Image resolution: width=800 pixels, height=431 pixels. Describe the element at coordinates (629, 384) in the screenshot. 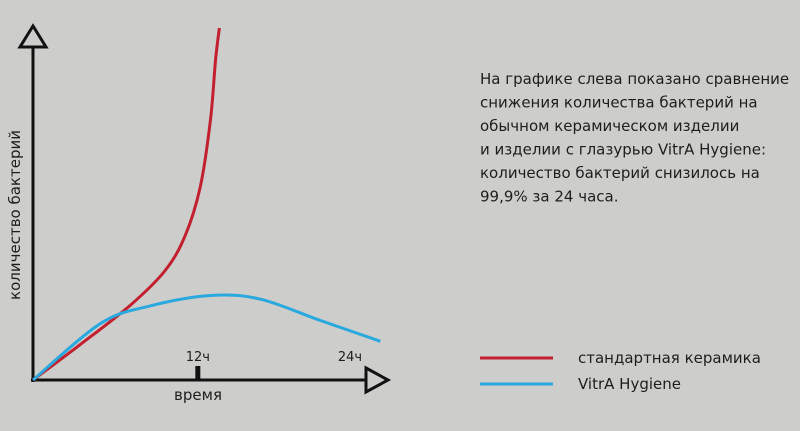

I see `legend-label: VitrA Hygiene` at that location.